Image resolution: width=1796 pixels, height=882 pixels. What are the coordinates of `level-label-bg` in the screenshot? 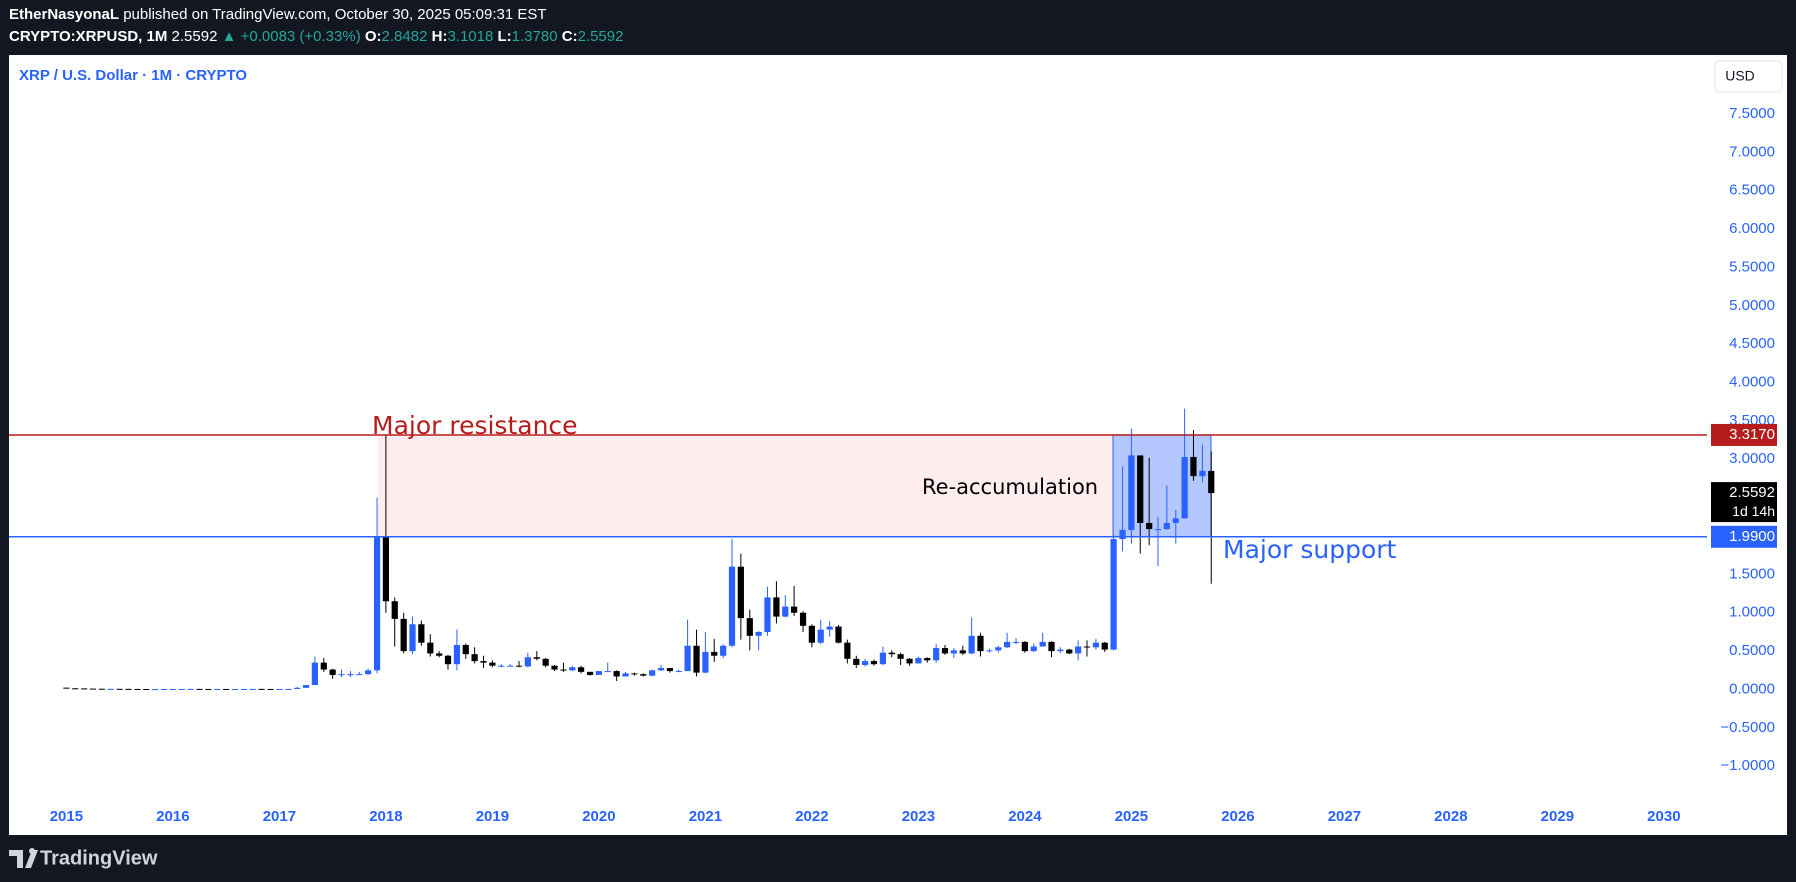 It's located at (1744, 536).